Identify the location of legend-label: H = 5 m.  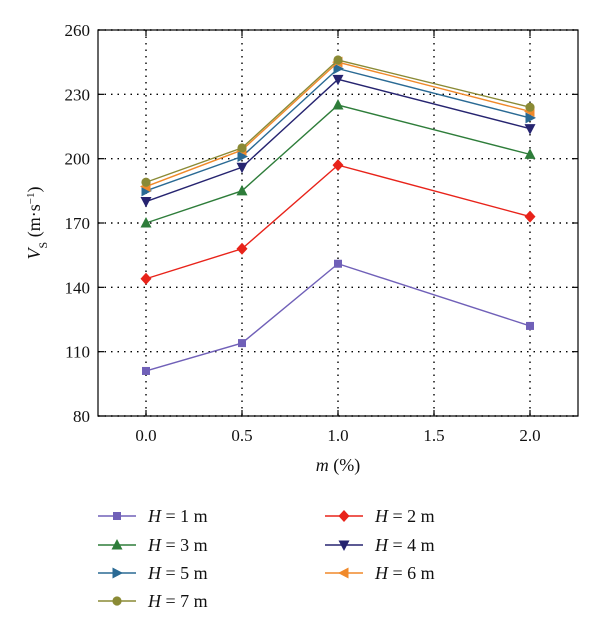
(177, 573).